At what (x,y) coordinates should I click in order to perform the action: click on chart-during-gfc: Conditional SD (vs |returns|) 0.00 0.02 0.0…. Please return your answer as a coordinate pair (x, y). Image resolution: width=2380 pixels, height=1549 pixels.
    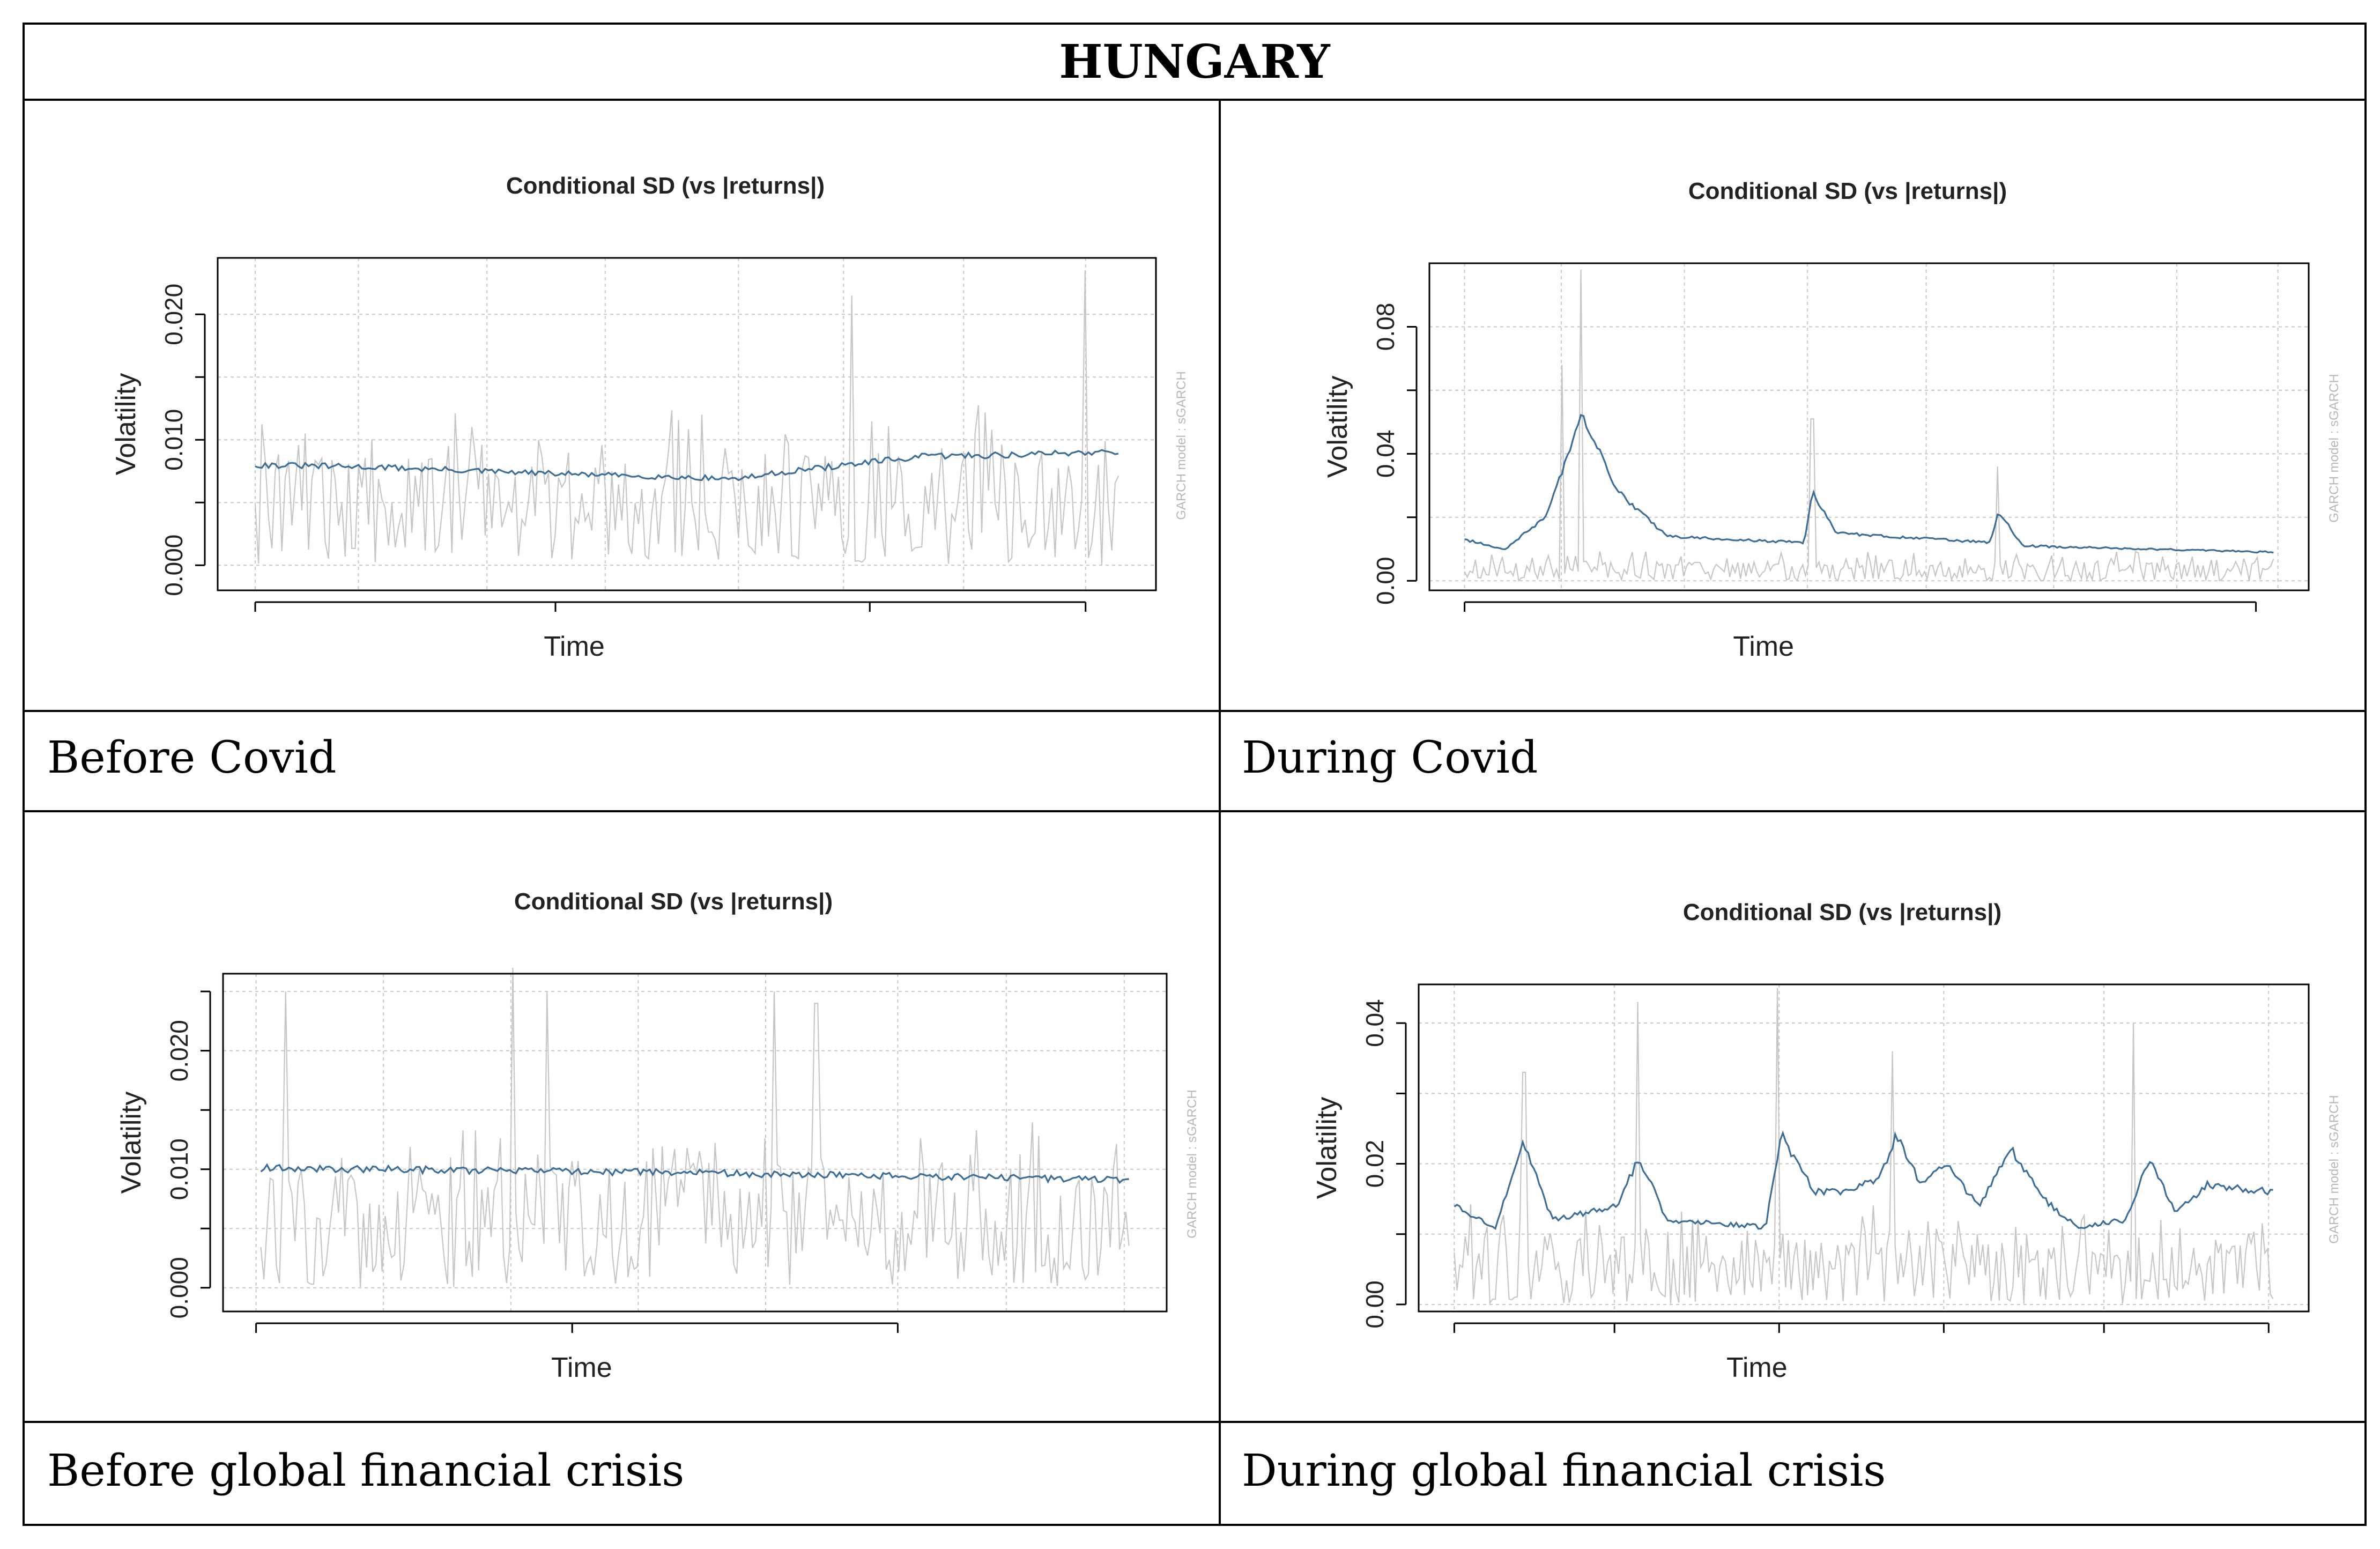
    Looking at the image, I should click on (1826, 1141).